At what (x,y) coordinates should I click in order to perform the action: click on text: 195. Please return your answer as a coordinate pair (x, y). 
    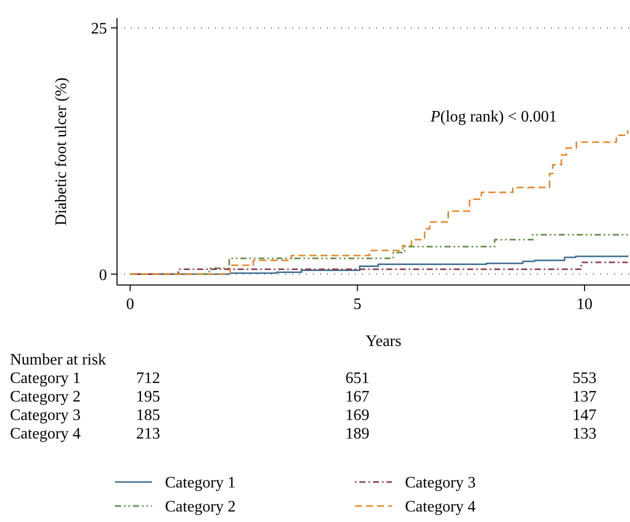
    Looking at the image, I should click on (148, 397).